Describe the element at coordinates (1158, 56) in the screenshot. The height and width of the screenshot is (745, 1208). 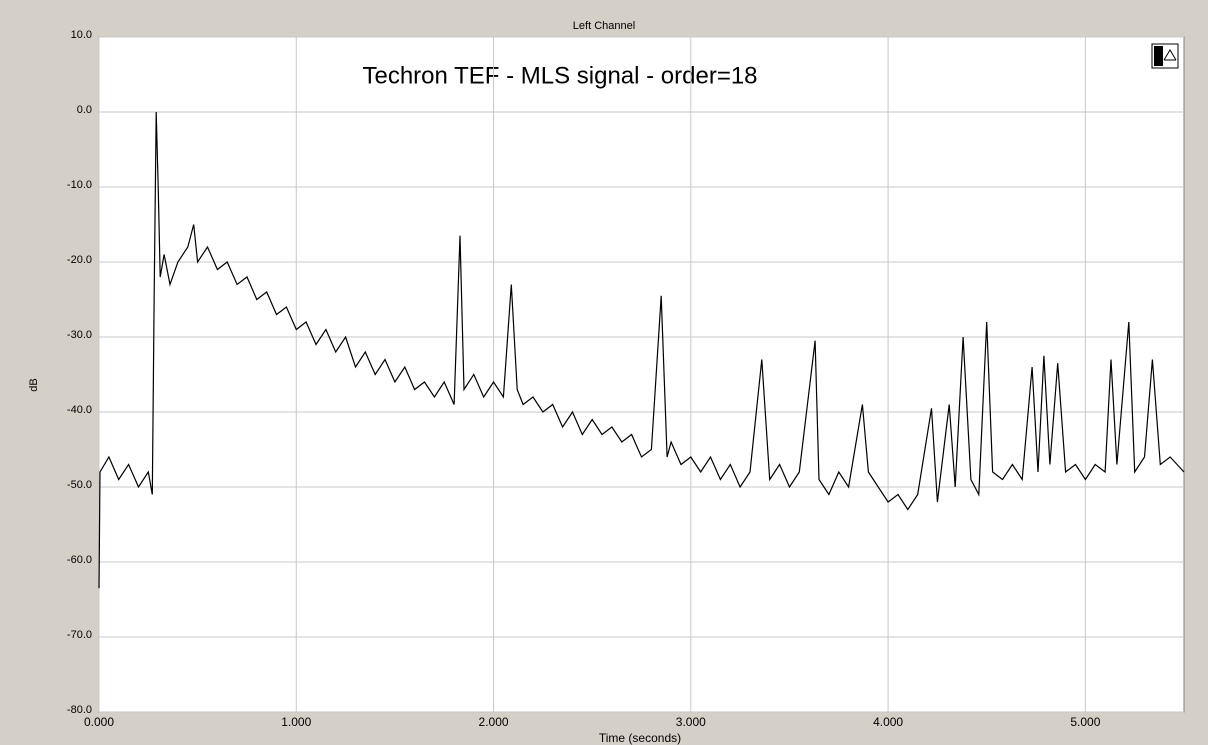
I see `logo-mark` at that location.